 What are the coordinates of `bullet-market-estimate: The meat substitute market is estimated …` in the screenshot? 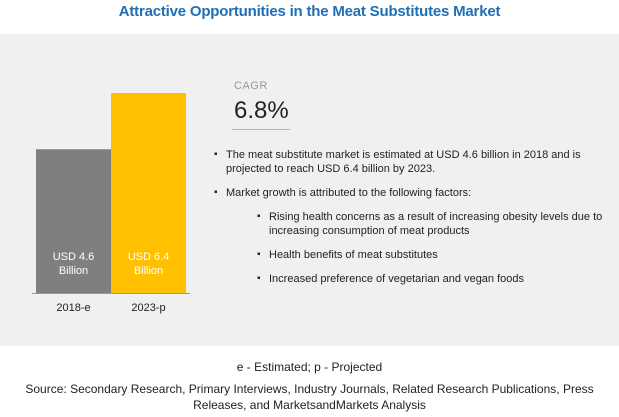 It's located at (410, 162).